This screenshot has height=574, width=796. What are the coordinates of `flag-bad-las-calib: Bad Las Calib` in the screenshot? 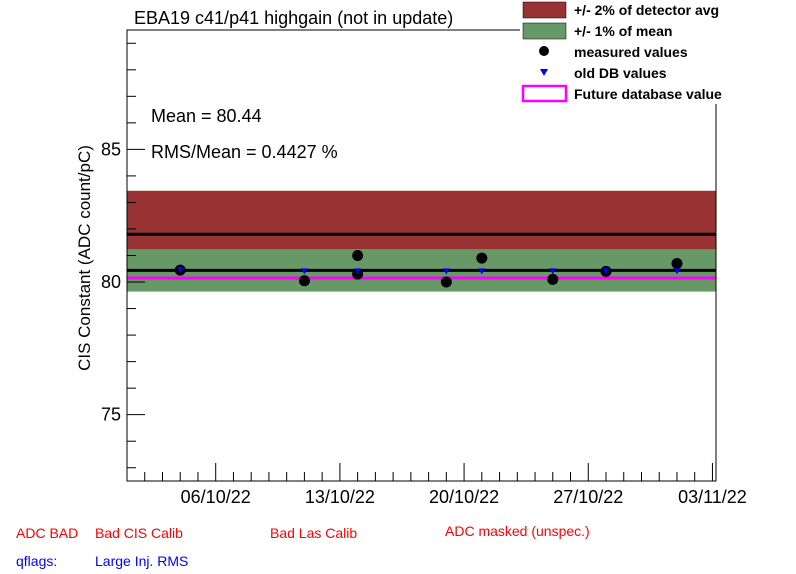 It's located at (314, 533).